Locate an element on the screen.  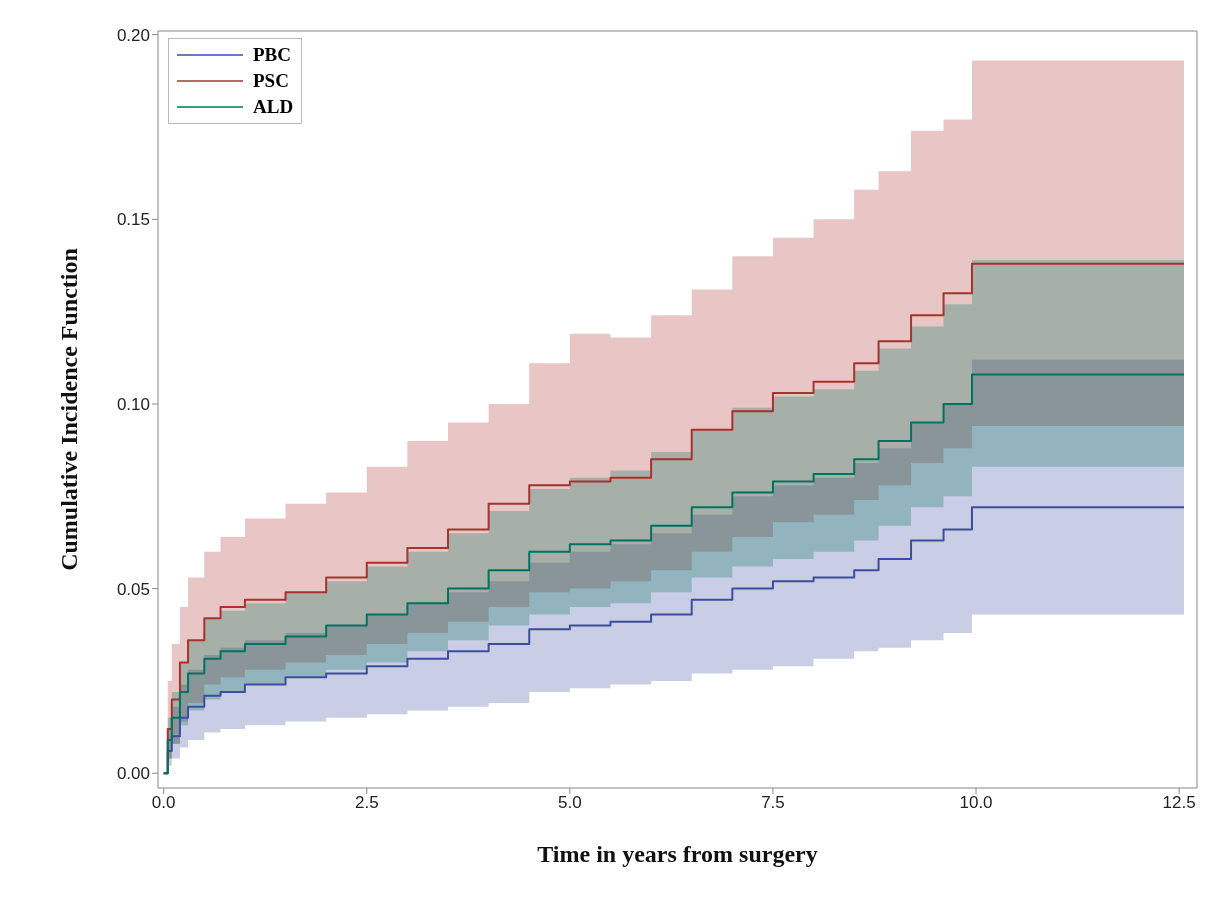
y-tick-label: 0.10 is located at coordinates (133, 404).